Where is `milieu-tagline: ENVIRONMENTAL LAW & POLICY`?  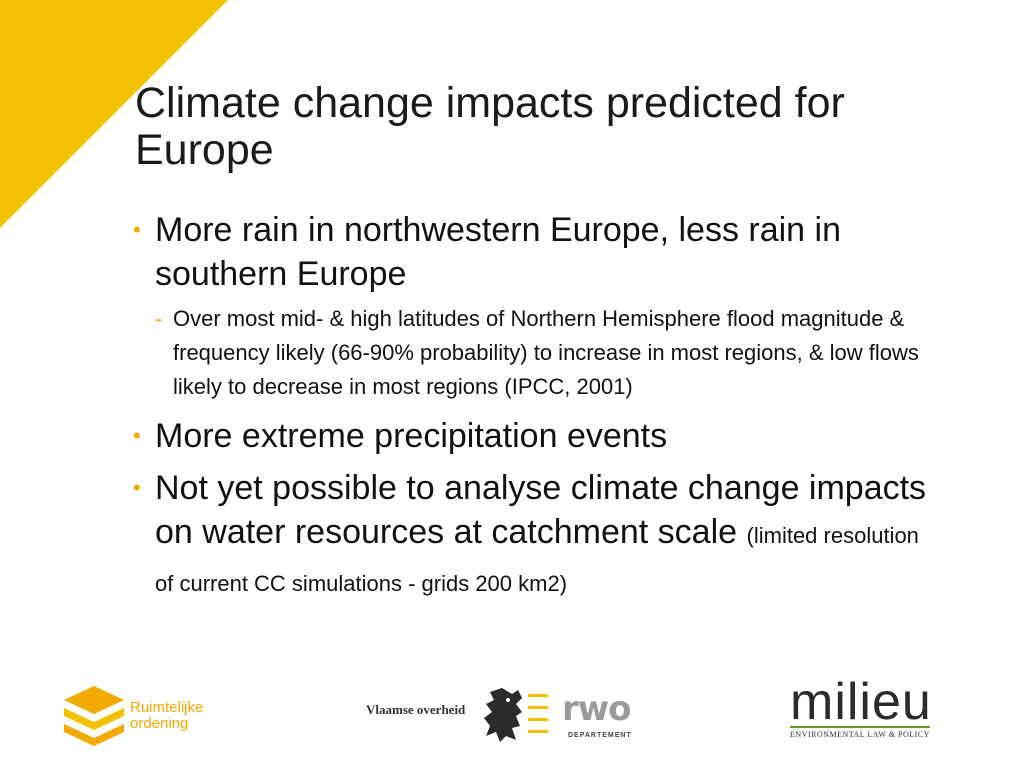 milieu-tagline: ENVIRONMENTAL LAW & POLICY is located at coordinates (860, 732).